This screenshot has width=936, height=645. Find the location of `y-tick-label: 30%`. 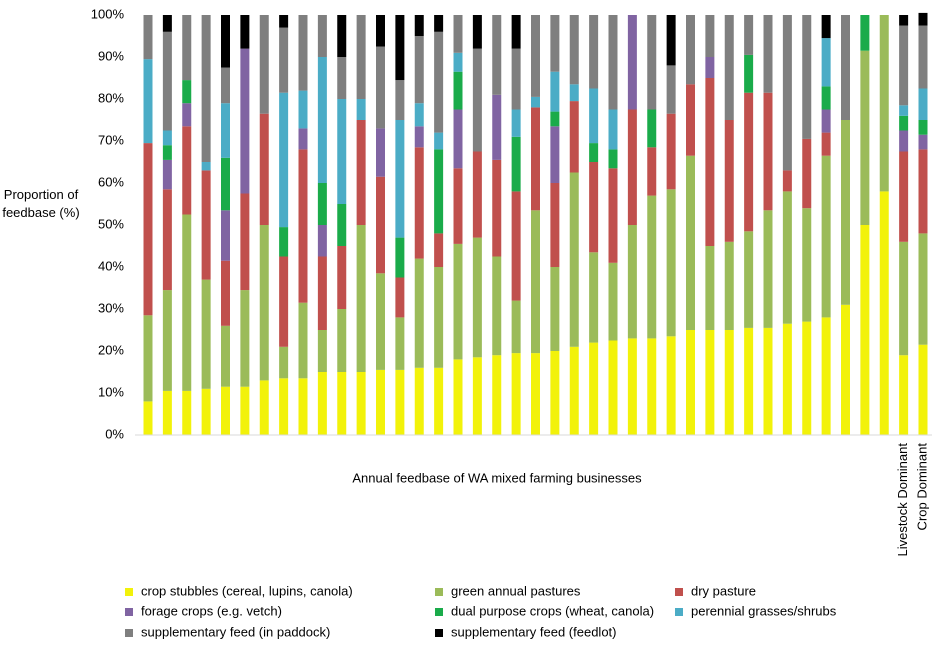

y-tick-label: 30% is located at coordinates (111, 307).